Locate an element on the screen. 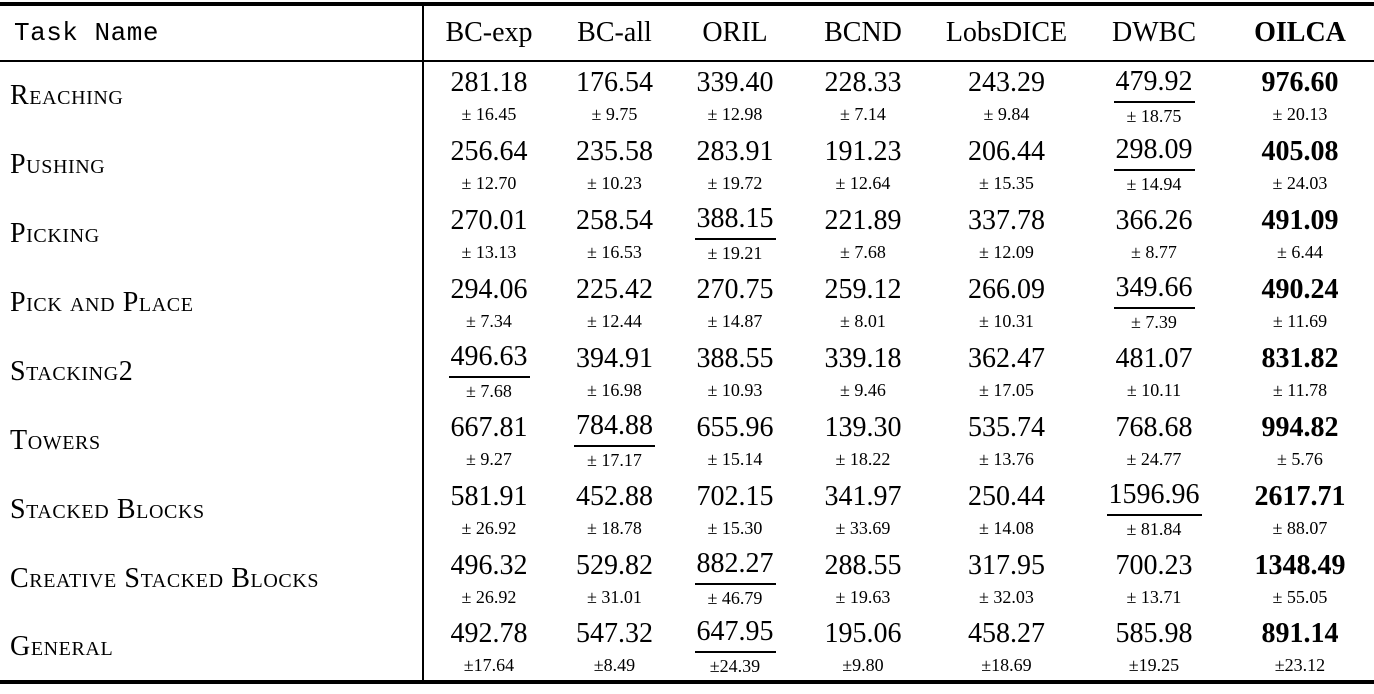 Image resolution: width=1374 pixels, height=694 pixels. std-value: ± 15.35 is located at coordinates (1006, 182).